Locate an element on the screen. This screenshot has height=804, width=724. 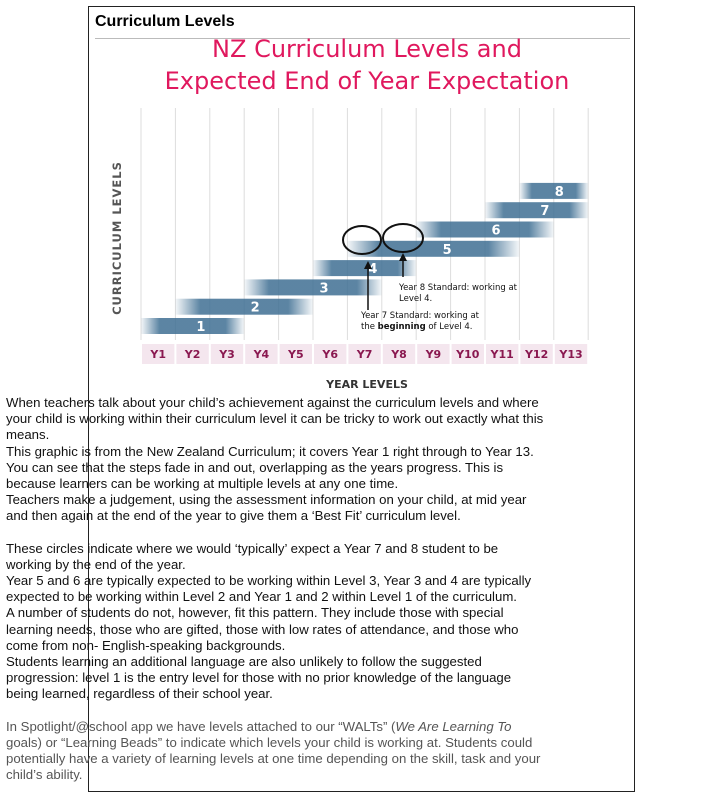
x-tick-label: Y6 is located at coordinates (329, 354).